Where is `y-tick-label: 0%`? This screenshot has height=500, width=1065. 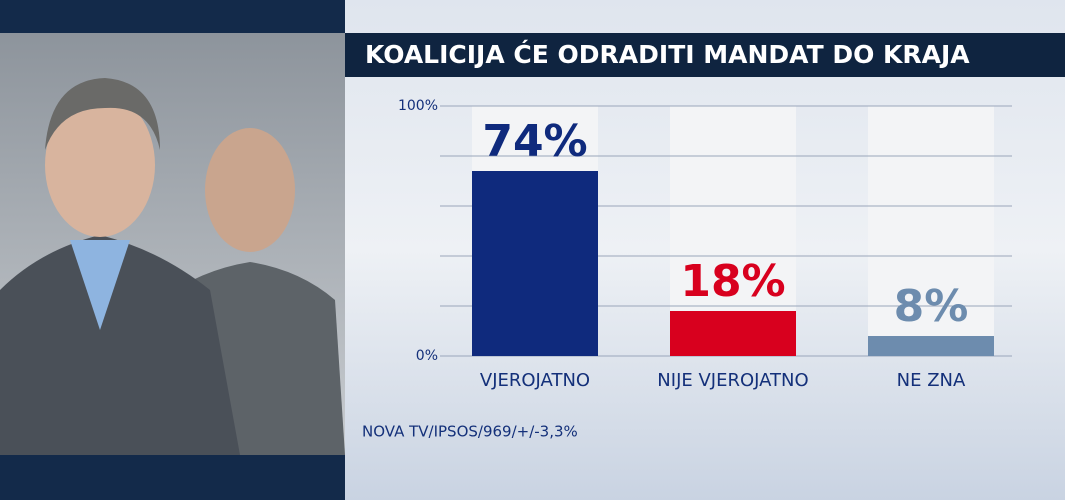
y-tick-label: 0% is located at coordinates (427, 356).